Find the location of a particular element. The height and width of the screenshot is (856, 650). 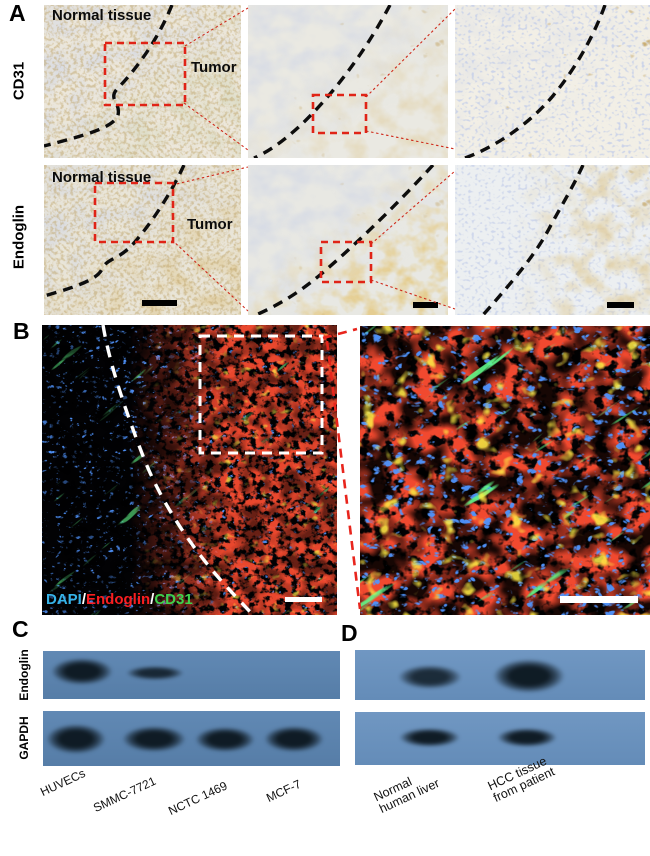

ihc-cd31-mid-zoom is located at coordinates (348, 81).